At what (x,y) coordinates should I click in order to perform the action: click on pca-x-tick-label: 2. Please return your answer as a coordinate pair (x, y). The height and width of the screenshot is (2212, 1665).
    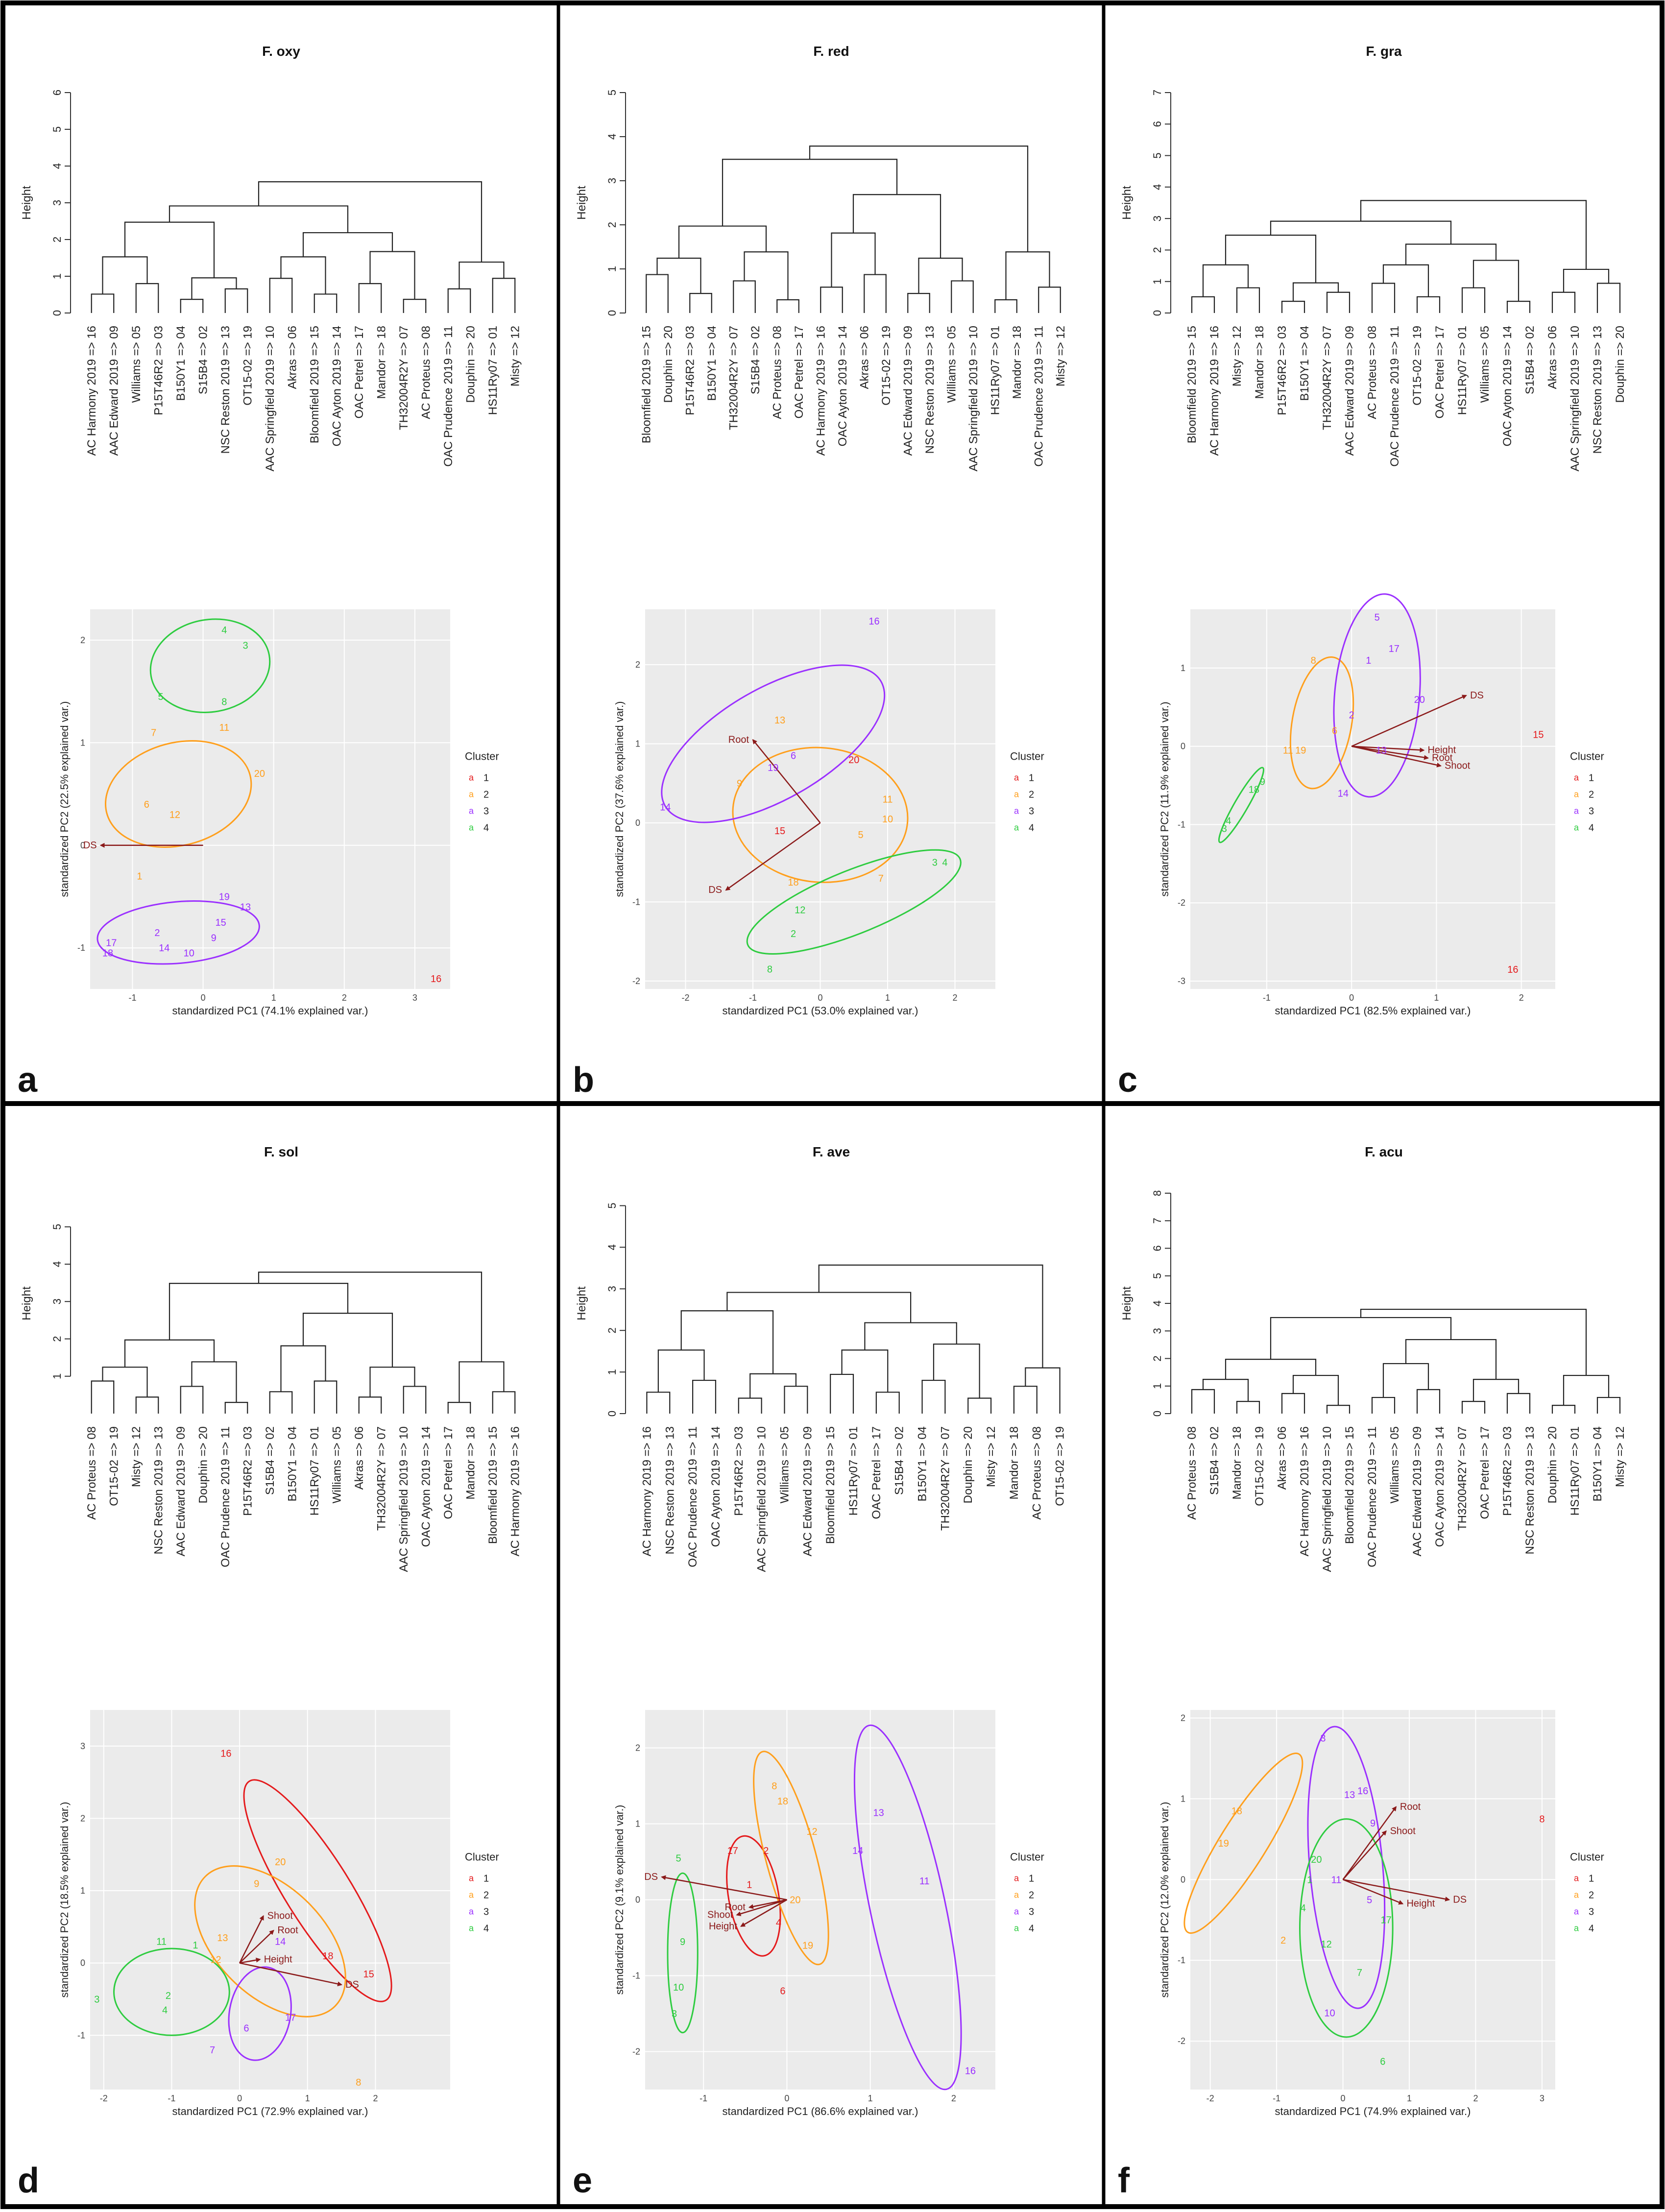
    Looking at the image, I should click on (953, 2098).